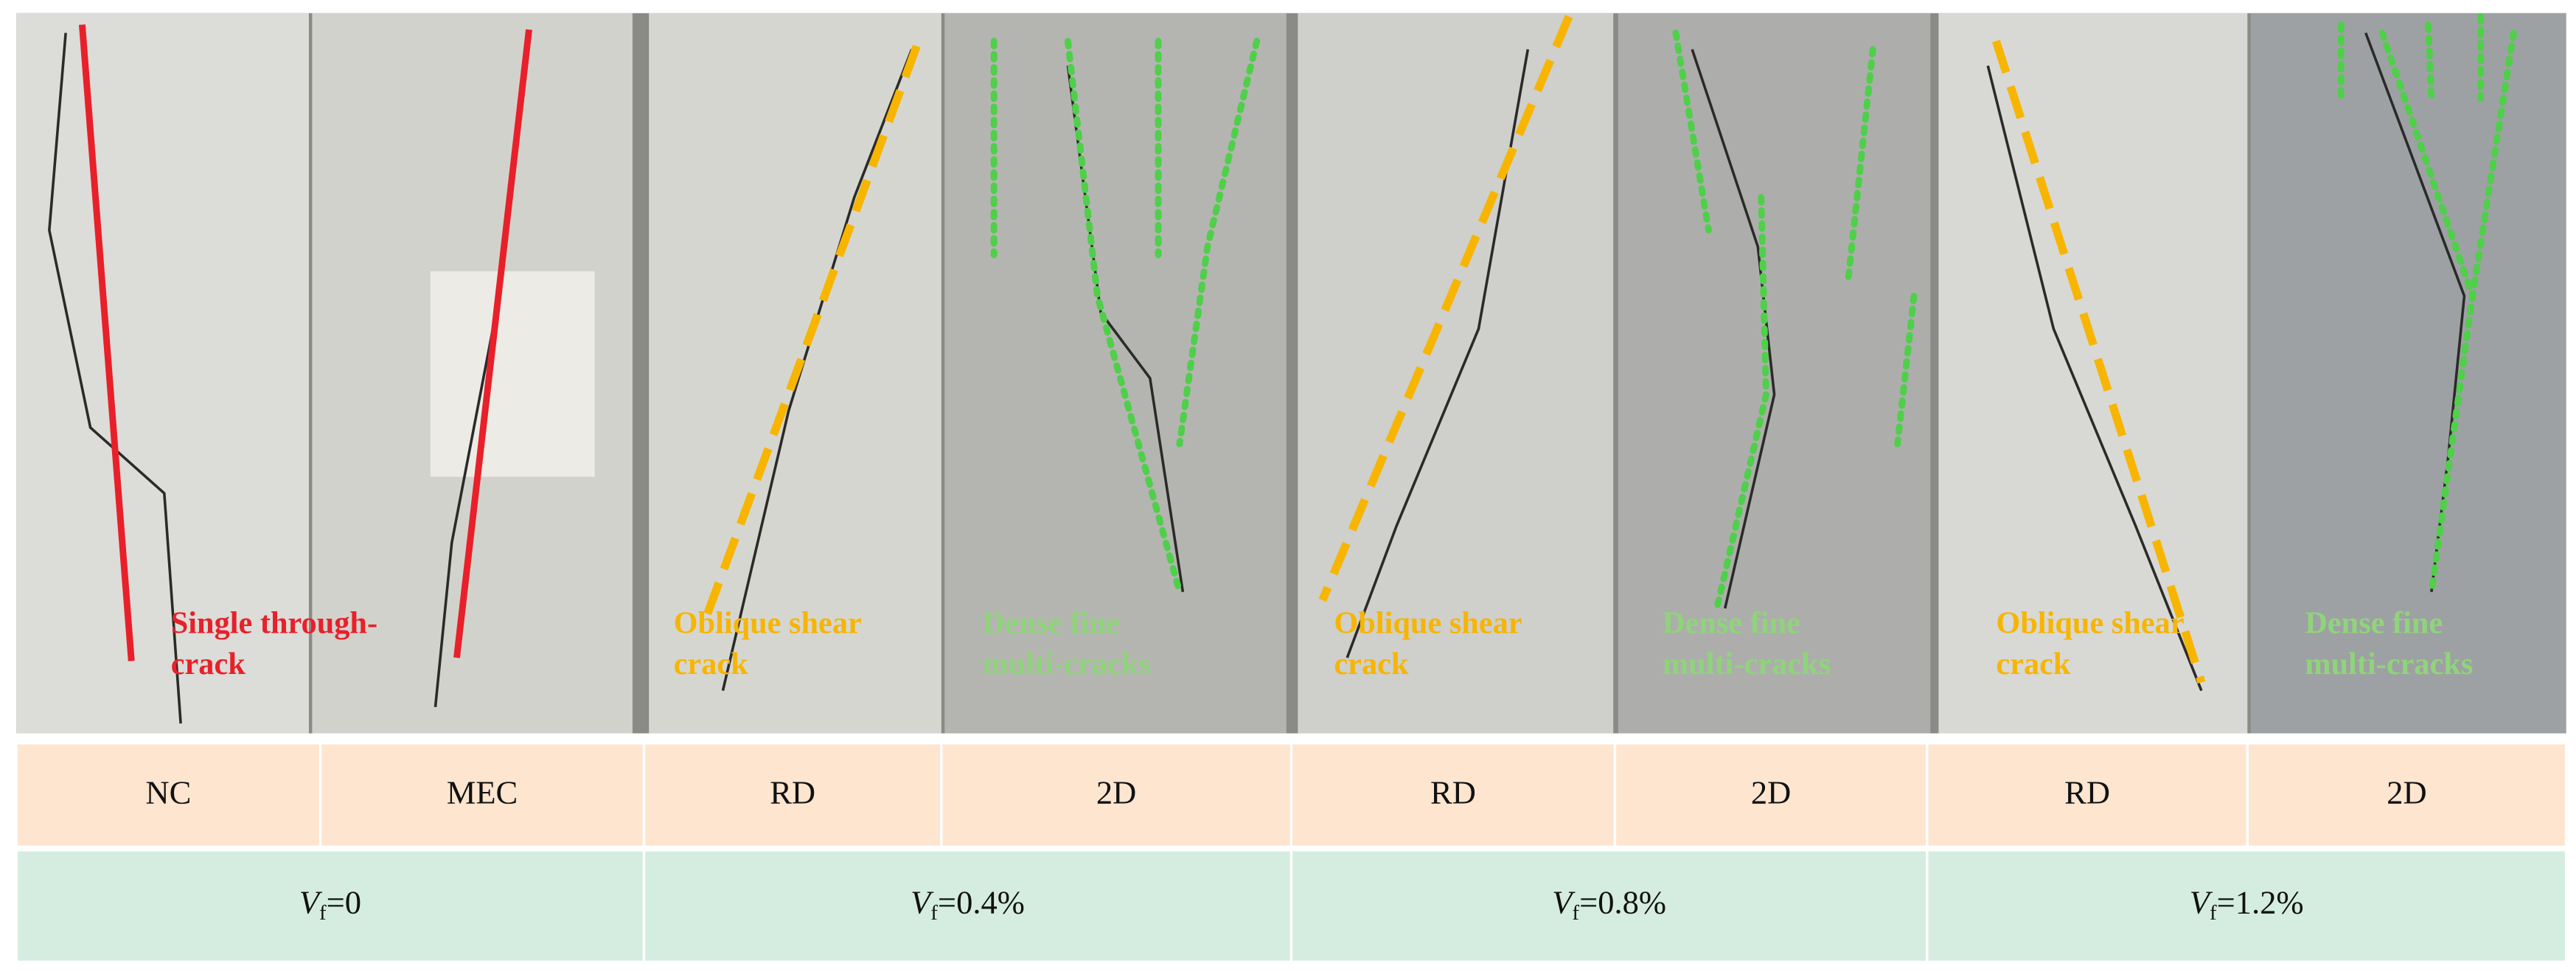 This screenshot has width=2576, height=980. I want to click on cell-text: Vf=1.2%, so click(2247, 905).